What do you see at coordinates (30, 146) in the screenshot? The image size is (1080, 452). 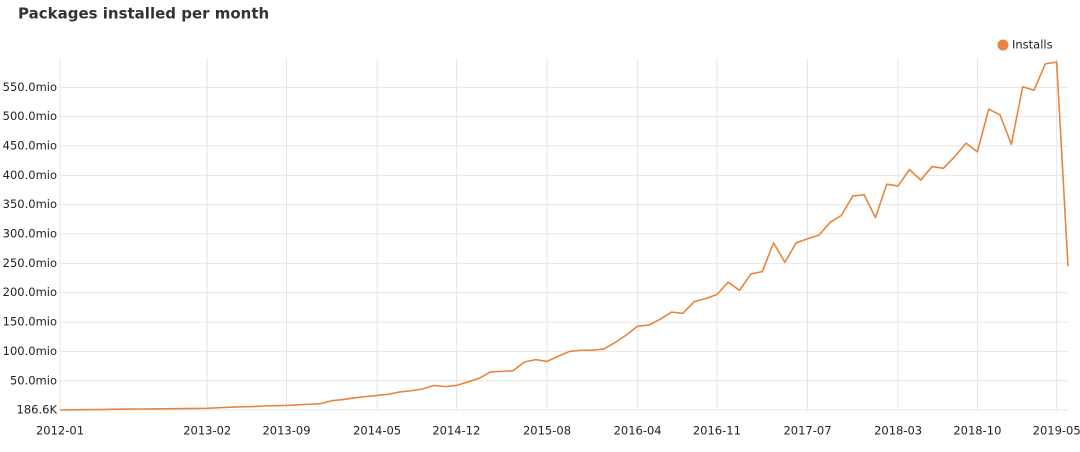 I see `y-tick-label: 450.0mio` at bounding box center [30, 146].